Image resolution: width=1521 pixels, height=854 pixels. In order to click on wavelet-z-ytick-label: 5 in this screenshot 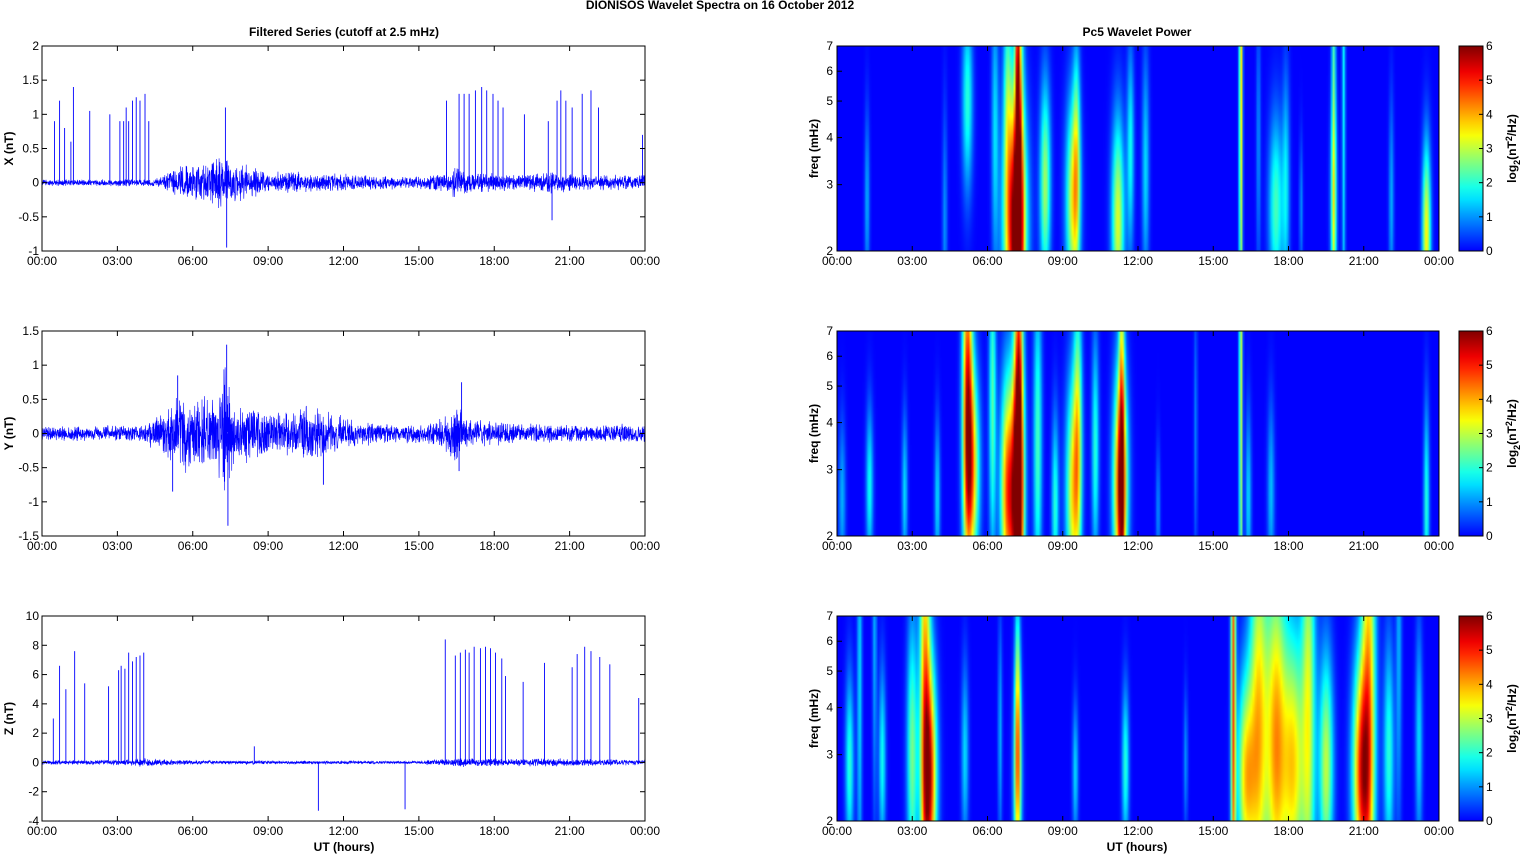, I will do `click(829, 671)`.